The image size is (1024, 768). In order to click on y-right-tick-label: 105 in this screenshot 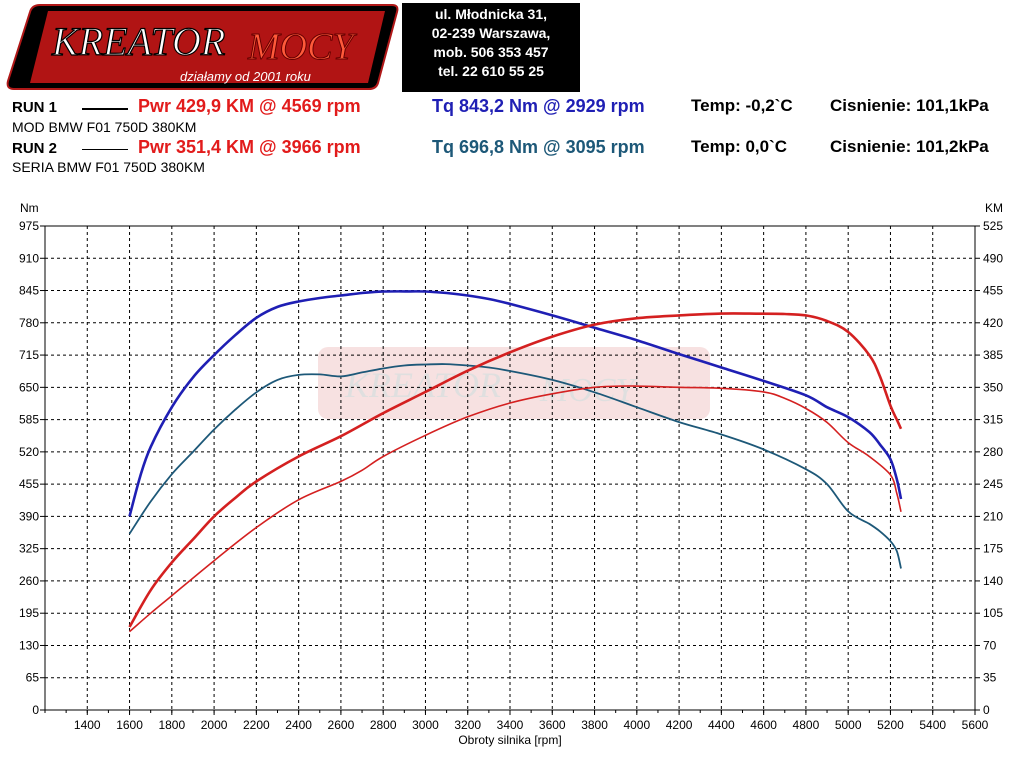, I will do `click(993, 613)`.